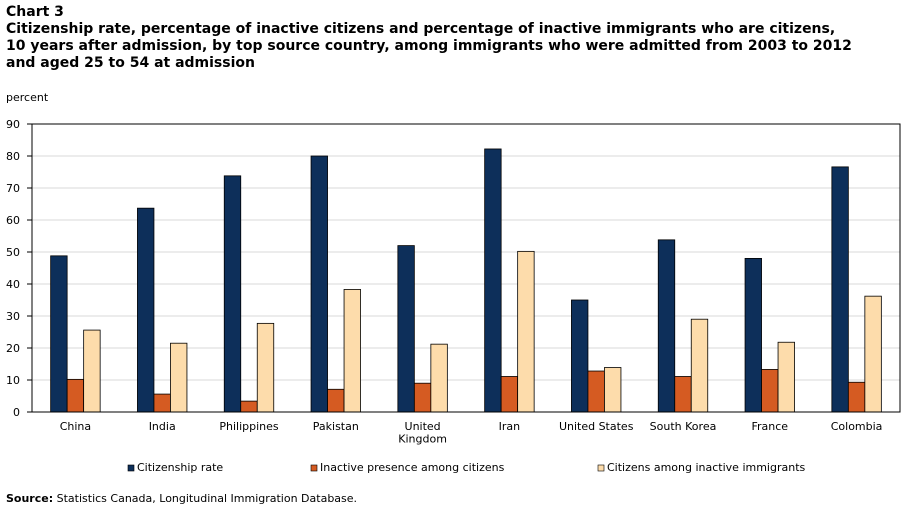  I want to click on x-category-label: Iran, so click(510, 426).